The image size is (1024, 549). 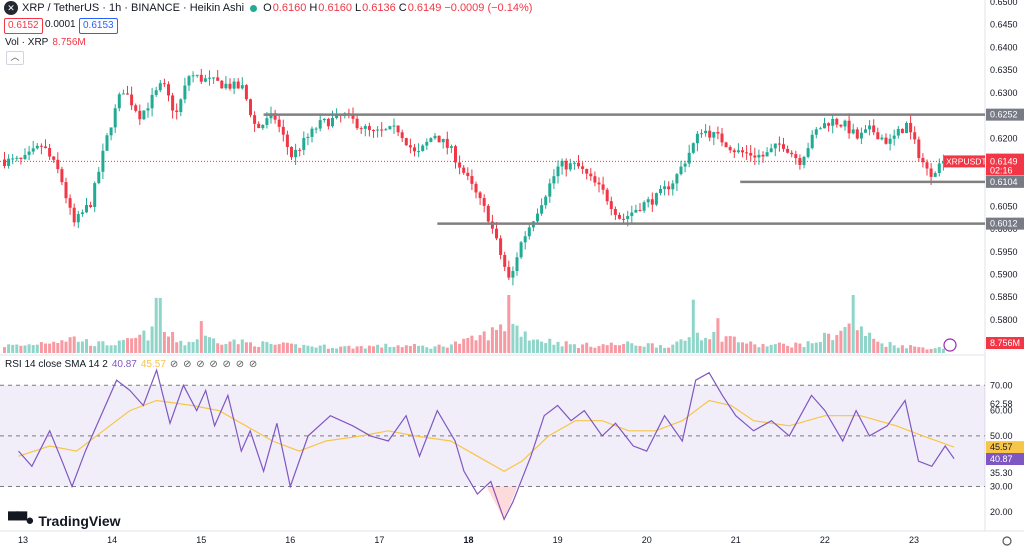 What do you see at coordinates (254, 8) in the screenshot?
I see `market-open-dot-icon` at bounding box center [254, 8].